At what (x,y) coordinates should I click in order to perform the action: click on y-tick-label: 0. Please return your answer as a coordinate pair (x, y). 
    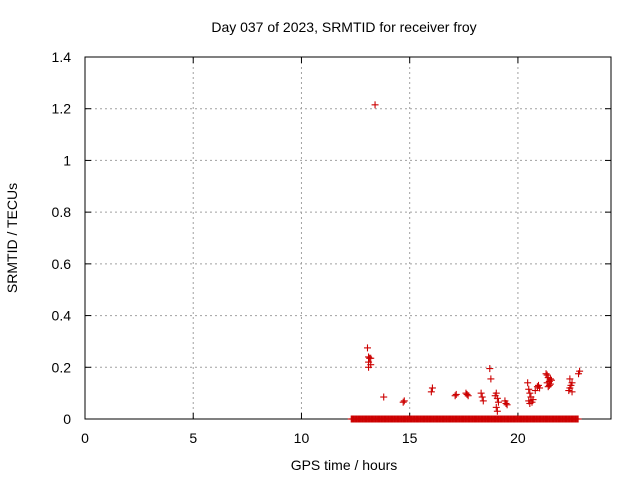
    Looking at the image, I should click on (67, 419).